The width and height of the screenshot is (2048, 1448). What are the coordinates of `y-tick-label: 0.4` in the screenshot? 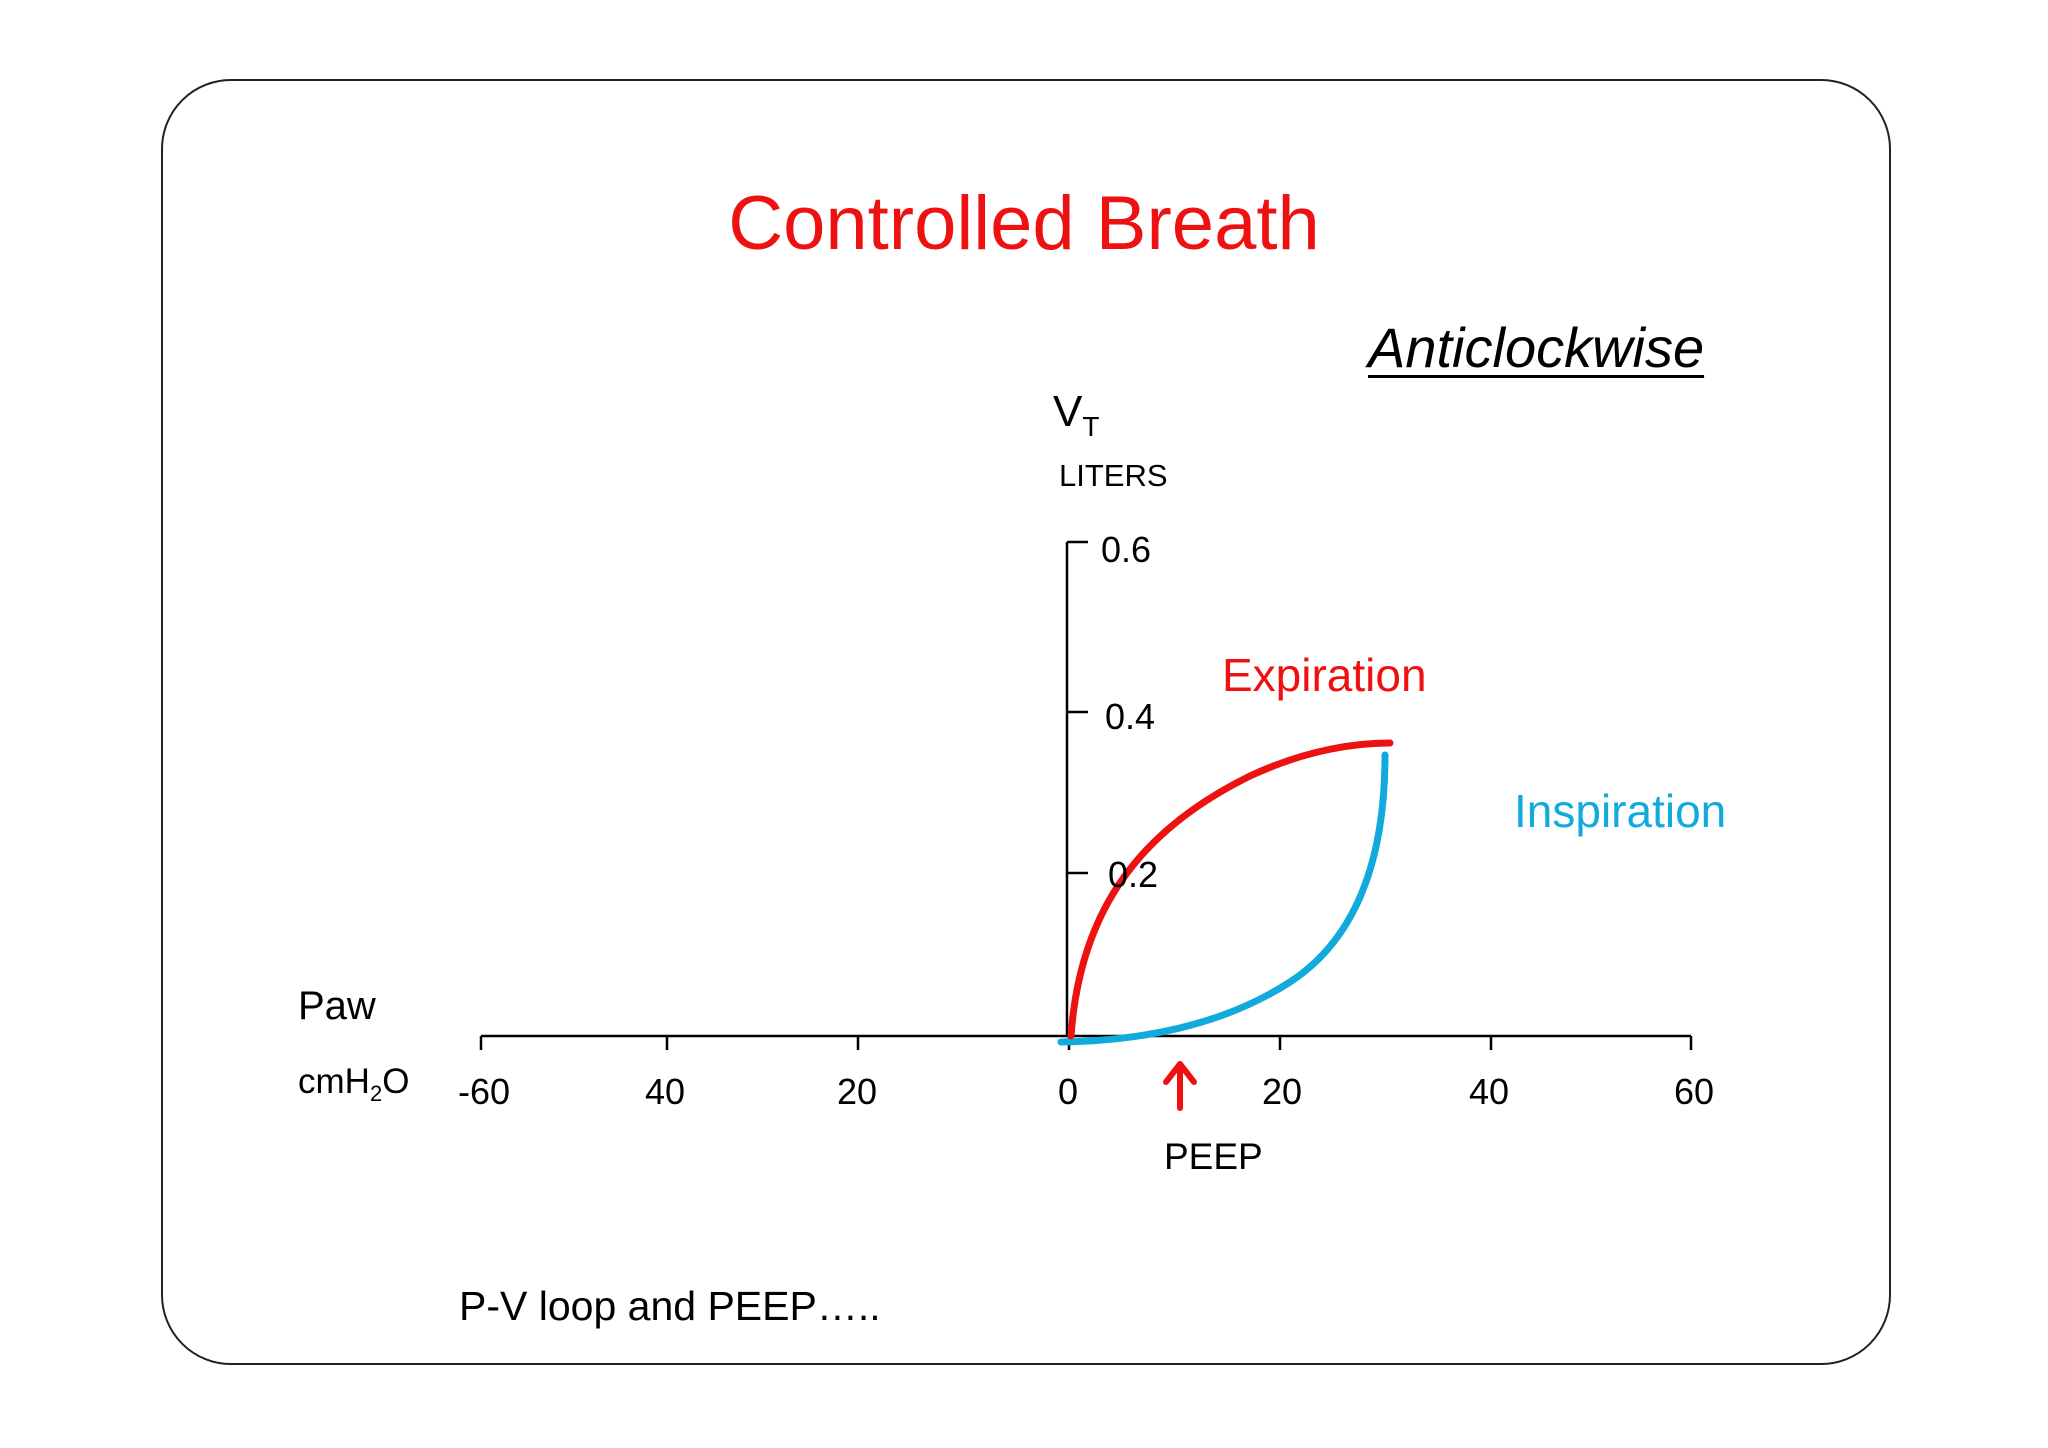 It's located at (1130, 716).